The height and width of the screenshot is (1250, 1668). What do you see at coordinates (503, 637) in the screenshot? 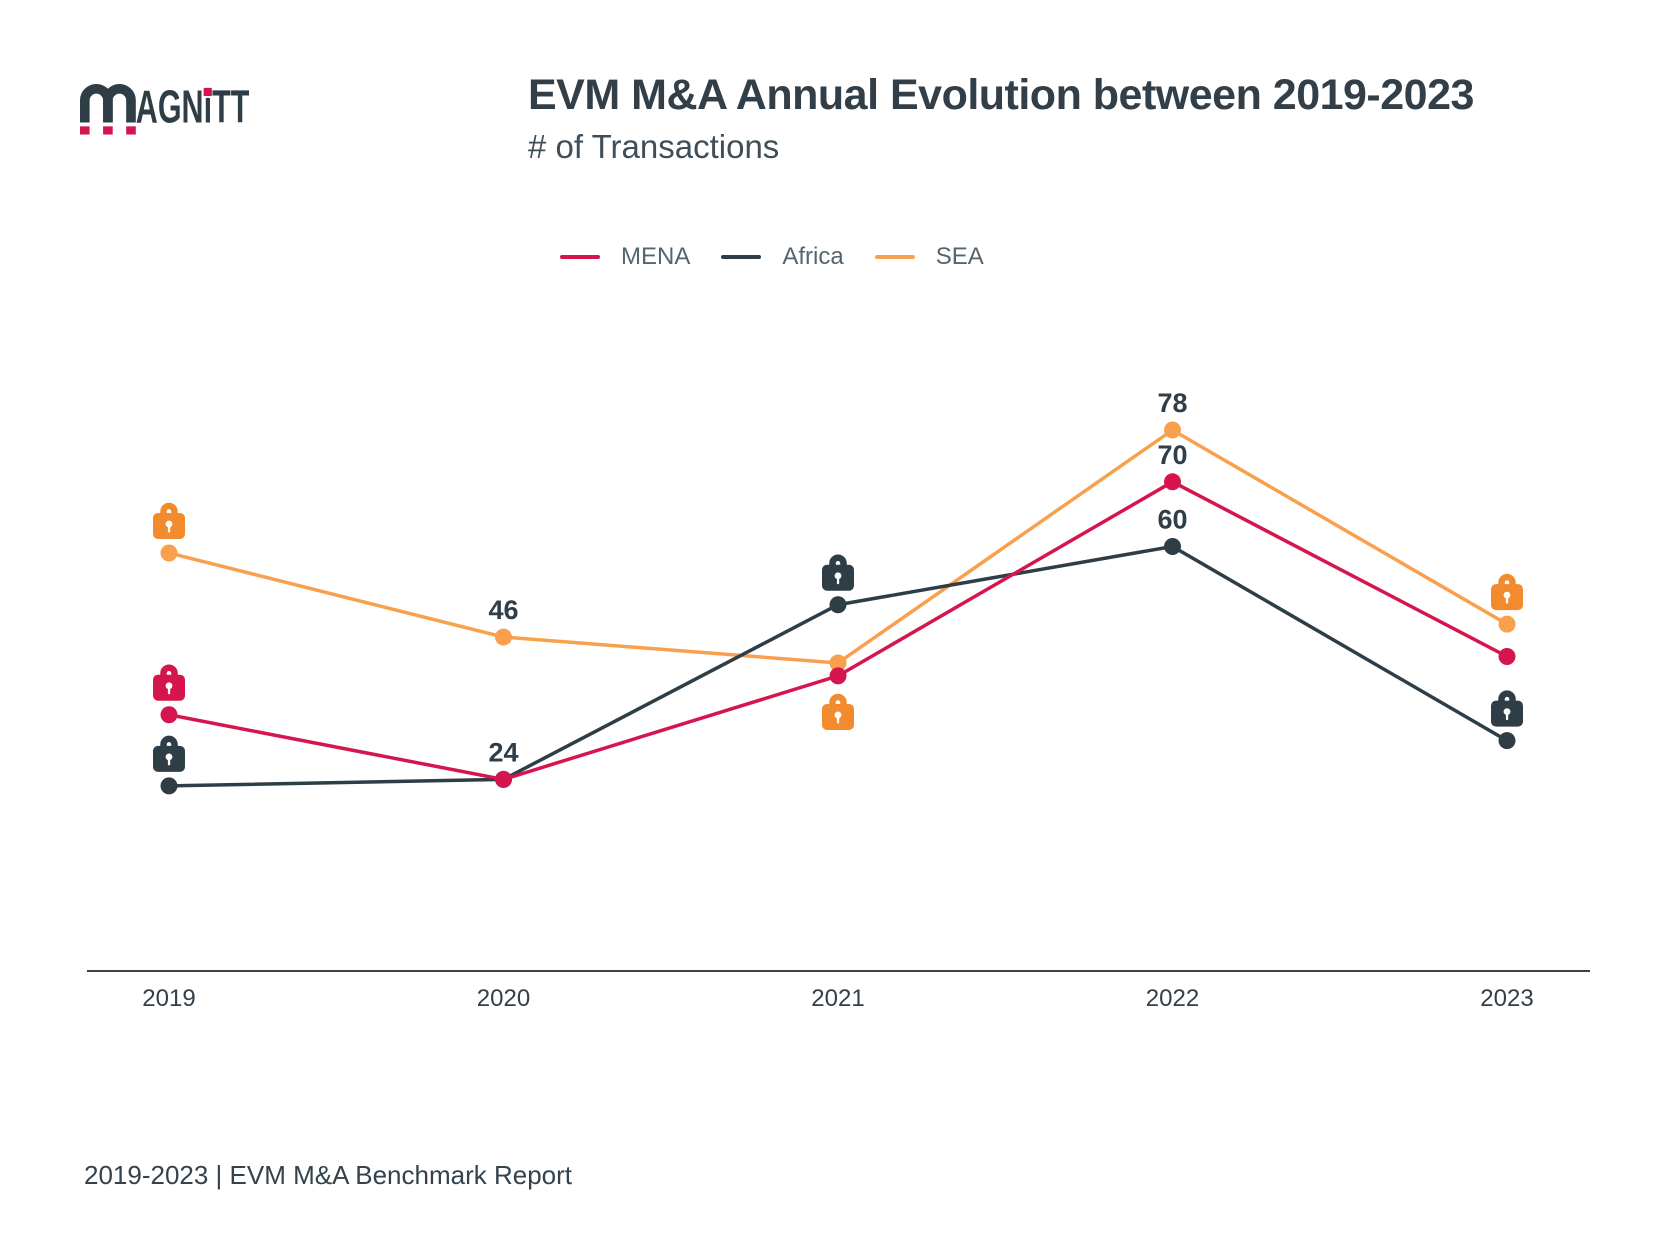
I see `data-point-sea-2020` at bounding box center [503, 637].